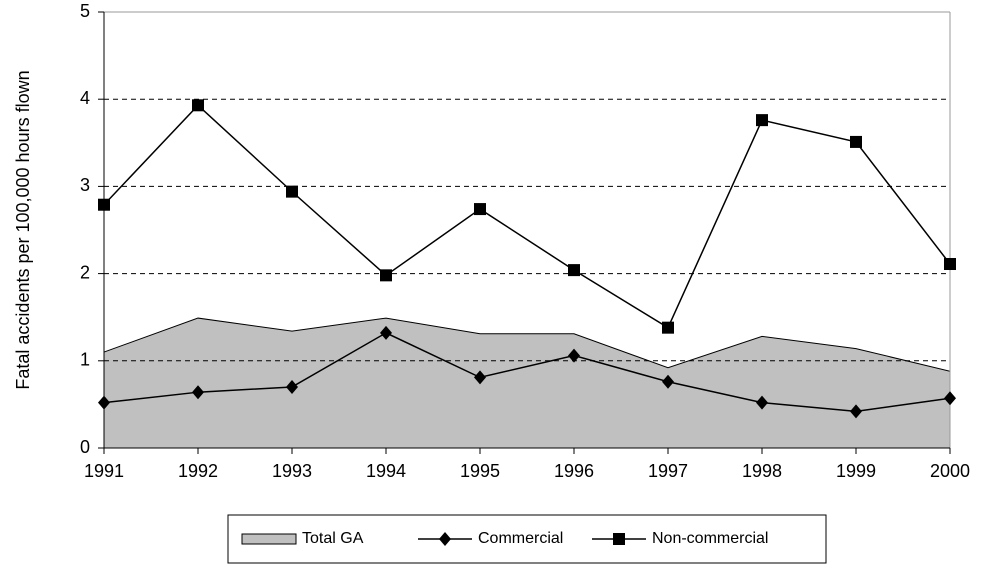  What do you see at coordinates (520, 538) in the screenshot?
I see `legend-label: Commercial` at bounding box center [520, 538].